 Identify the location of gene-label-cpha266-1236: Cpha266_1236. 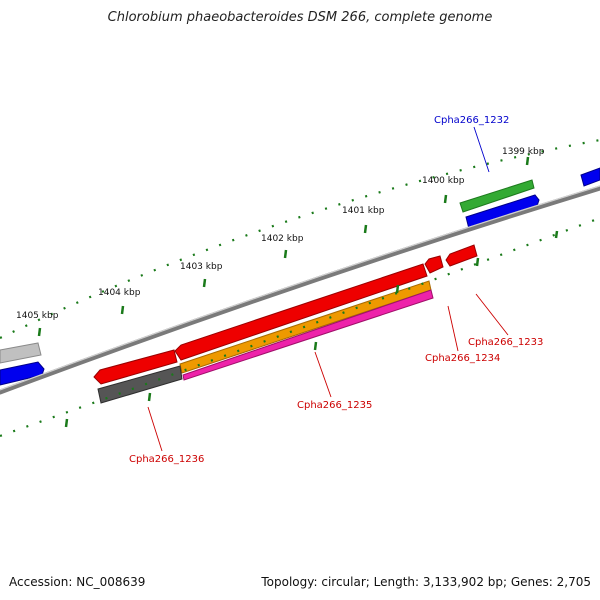
(166, 459).